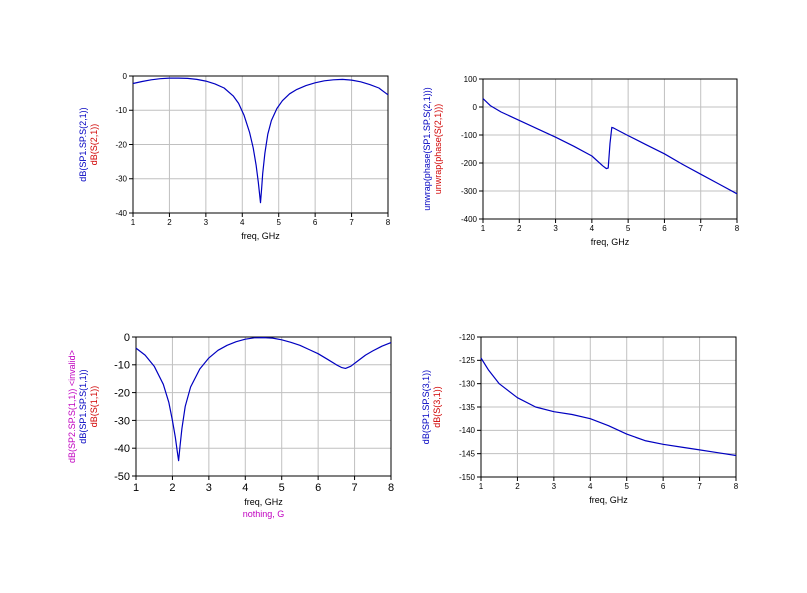 The width and height of the screenshot is (807, 593). I want to click on plot-area, so click(263, 406).